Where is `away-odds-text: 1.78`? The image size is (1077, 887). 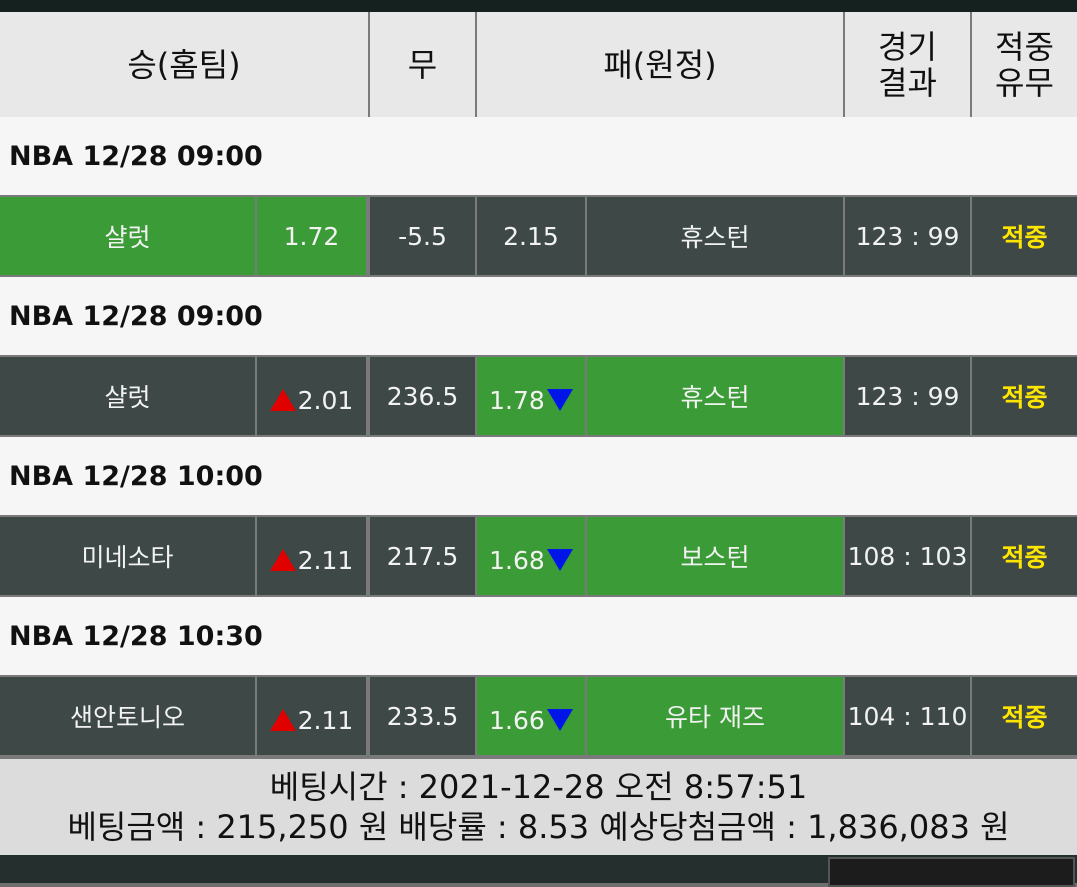 away-odds-text: 1.78 is located at coordinates (517, 400).